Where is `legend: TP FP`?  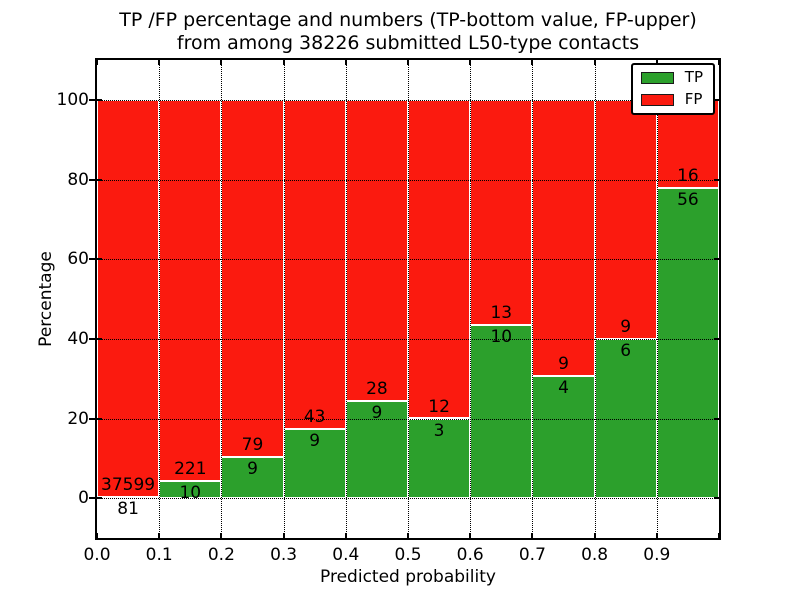
legend: TP FP is located at coordinates (672, 89).